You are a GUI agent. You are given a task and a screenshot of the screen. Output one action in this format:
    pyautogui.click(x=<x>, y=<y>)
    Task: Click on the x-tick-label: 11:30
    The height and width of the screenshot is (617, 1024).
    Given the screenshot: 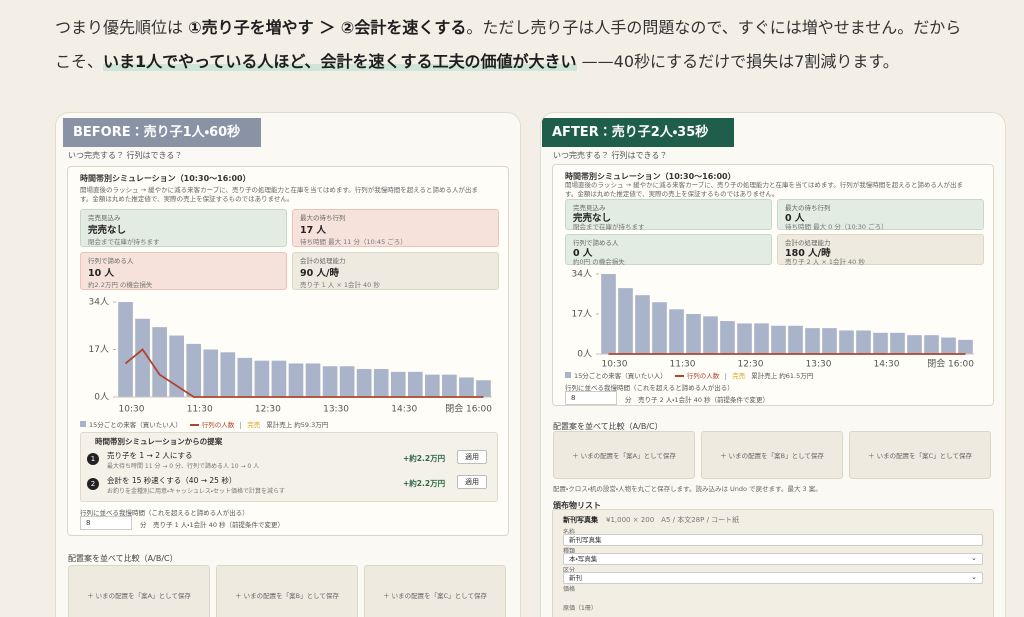 What is the action you would take?
    pyautogui.click(x=200, y=410)
    